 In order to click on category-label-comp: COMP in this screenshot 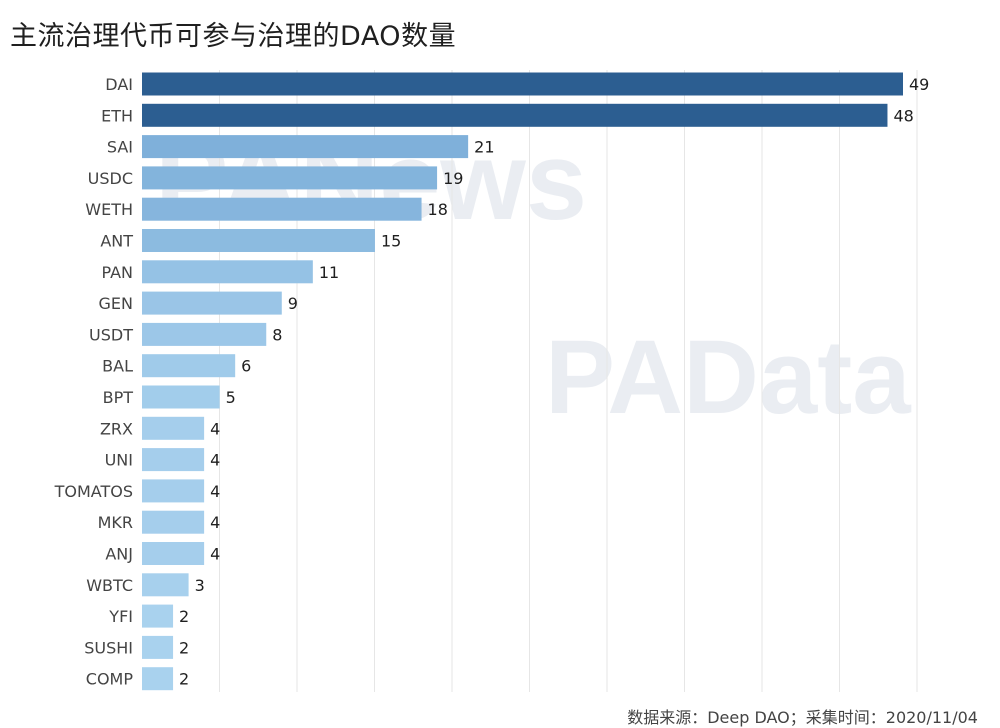, I will do `click(110, 679)`.